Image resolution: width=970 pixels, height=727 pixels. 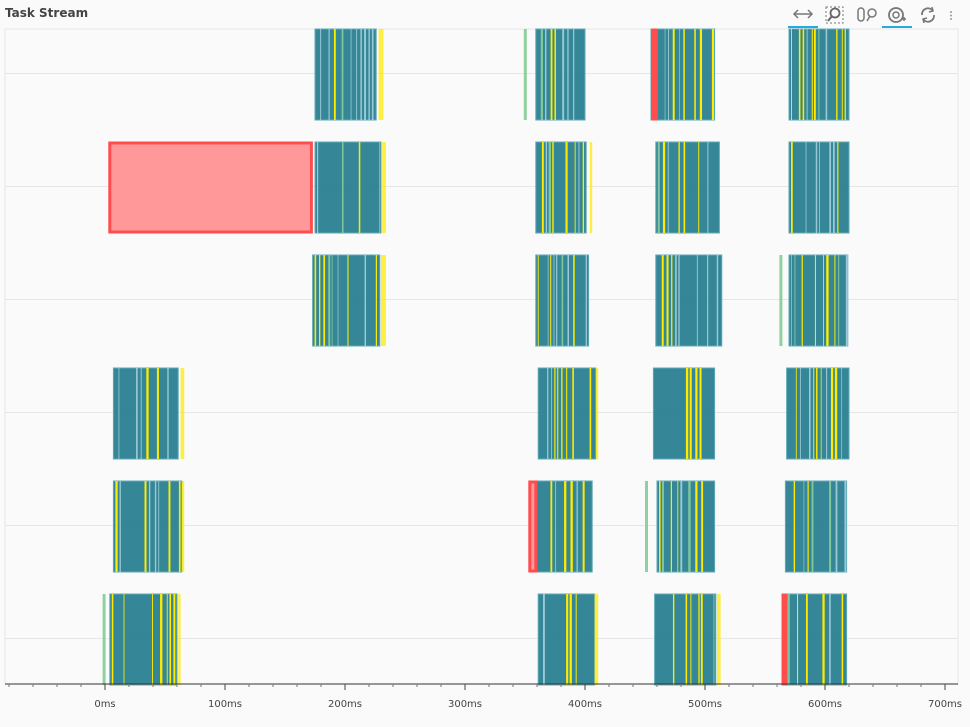 What do you see at coordinates (705, 704) in the screenshot?
I see `x-tick-label: 500ms` at bounding box center [705, 704].